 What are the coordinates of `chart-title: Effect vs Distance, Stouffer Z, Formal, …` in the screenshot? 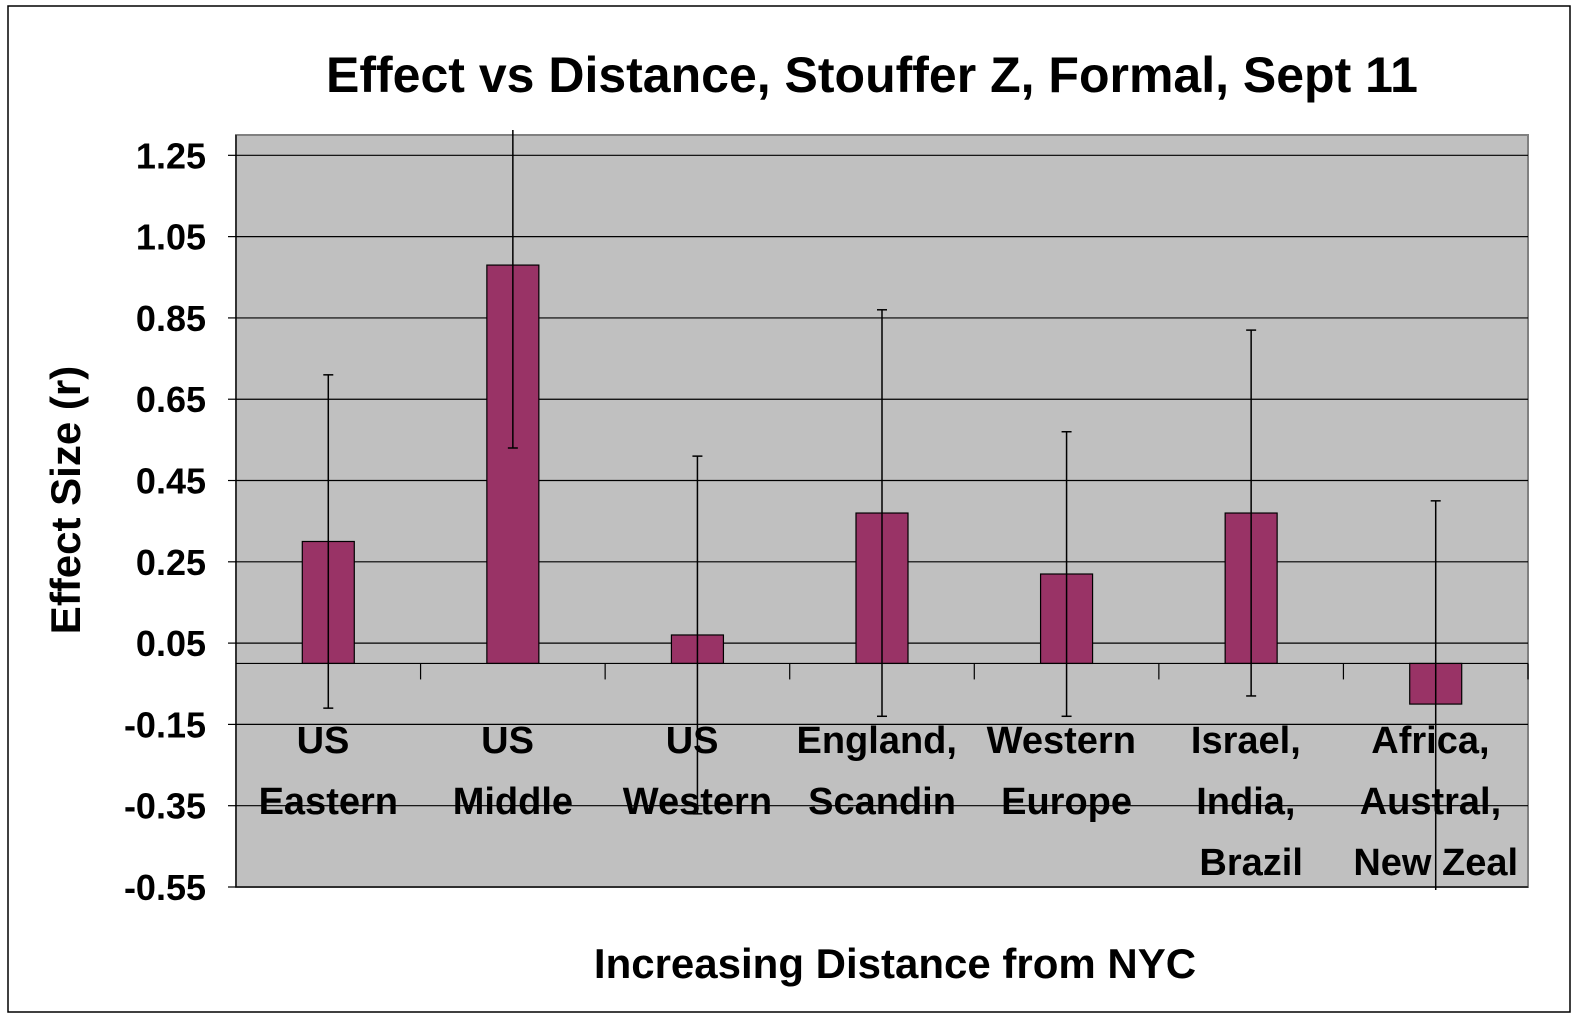 It's located at (872, 75).